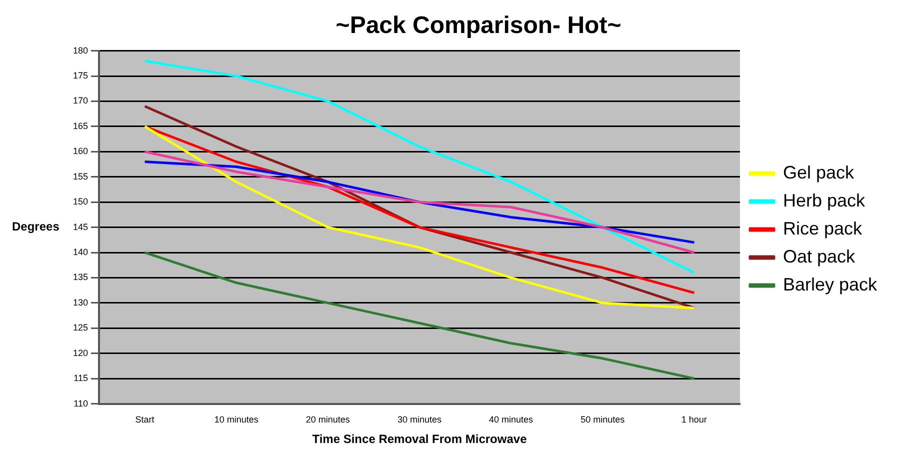 This screenshot has width=899, height=459. Describe the element at coordinates (603, 419) in the screenshot. I see `x-tick-label: 50 minutes` at that location.